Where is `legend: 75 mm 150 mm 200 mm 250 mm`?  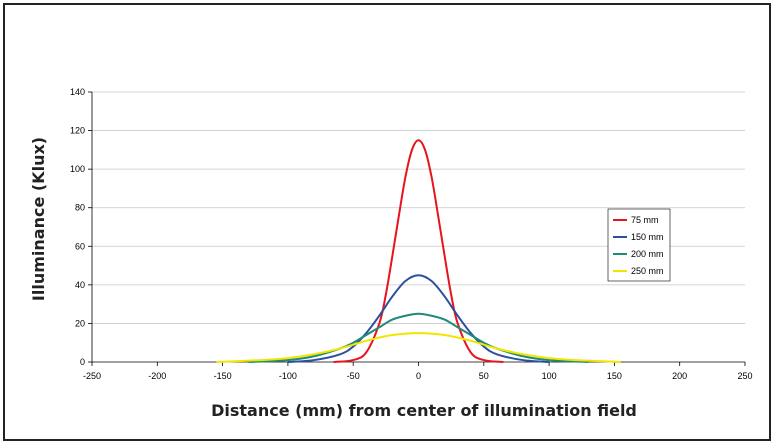 legend: 75 mm 150 mm 200 mm 250 mm is located at coordinates (639, 245).